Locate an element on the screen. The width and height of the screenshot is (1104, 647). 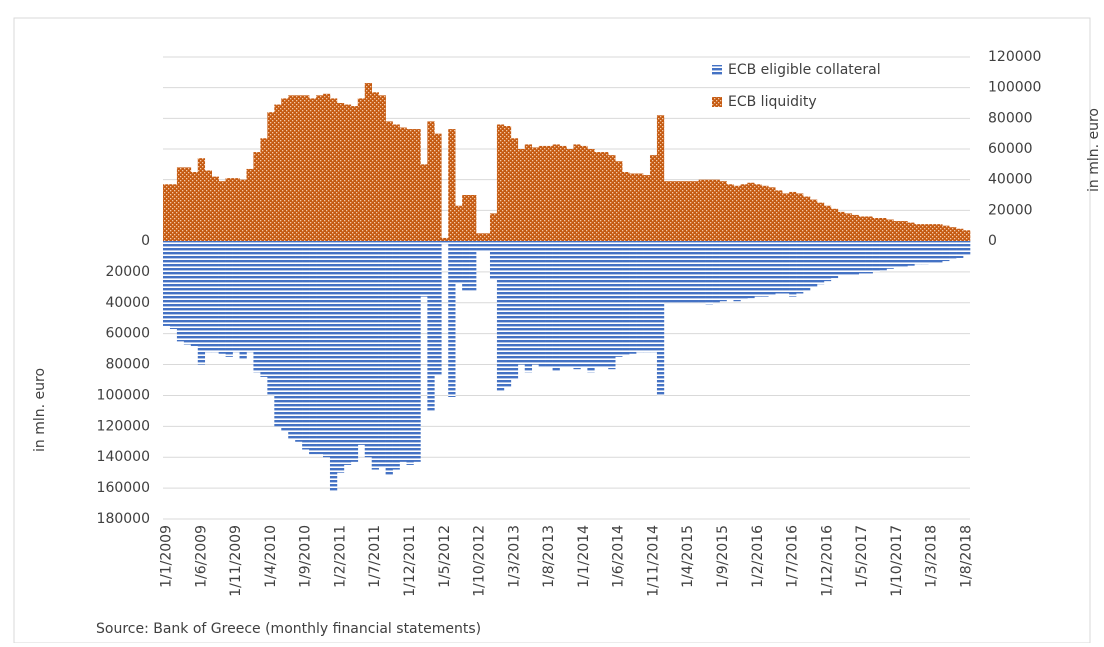
x-tick-label: 1/2/2011 is located at coordinates (340, 556).